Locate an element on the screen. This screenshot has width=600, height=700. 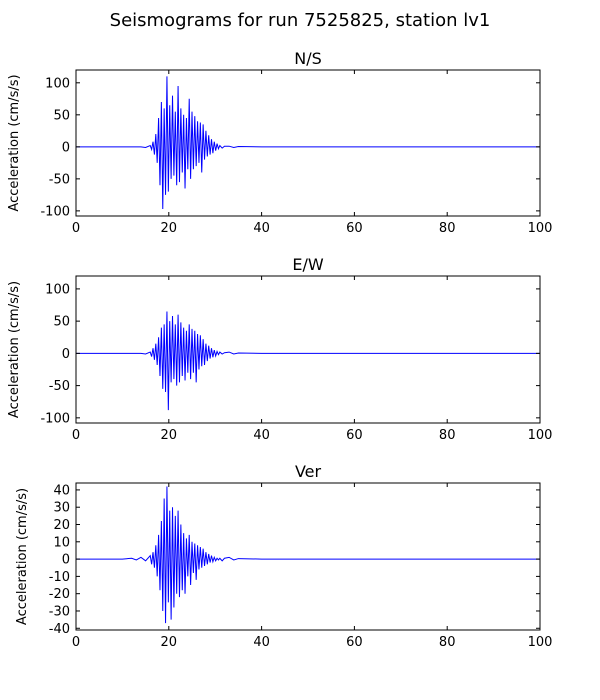
figure-title: Seismograms for run 7525825, station lv1 is located at coordinates (300, 20).